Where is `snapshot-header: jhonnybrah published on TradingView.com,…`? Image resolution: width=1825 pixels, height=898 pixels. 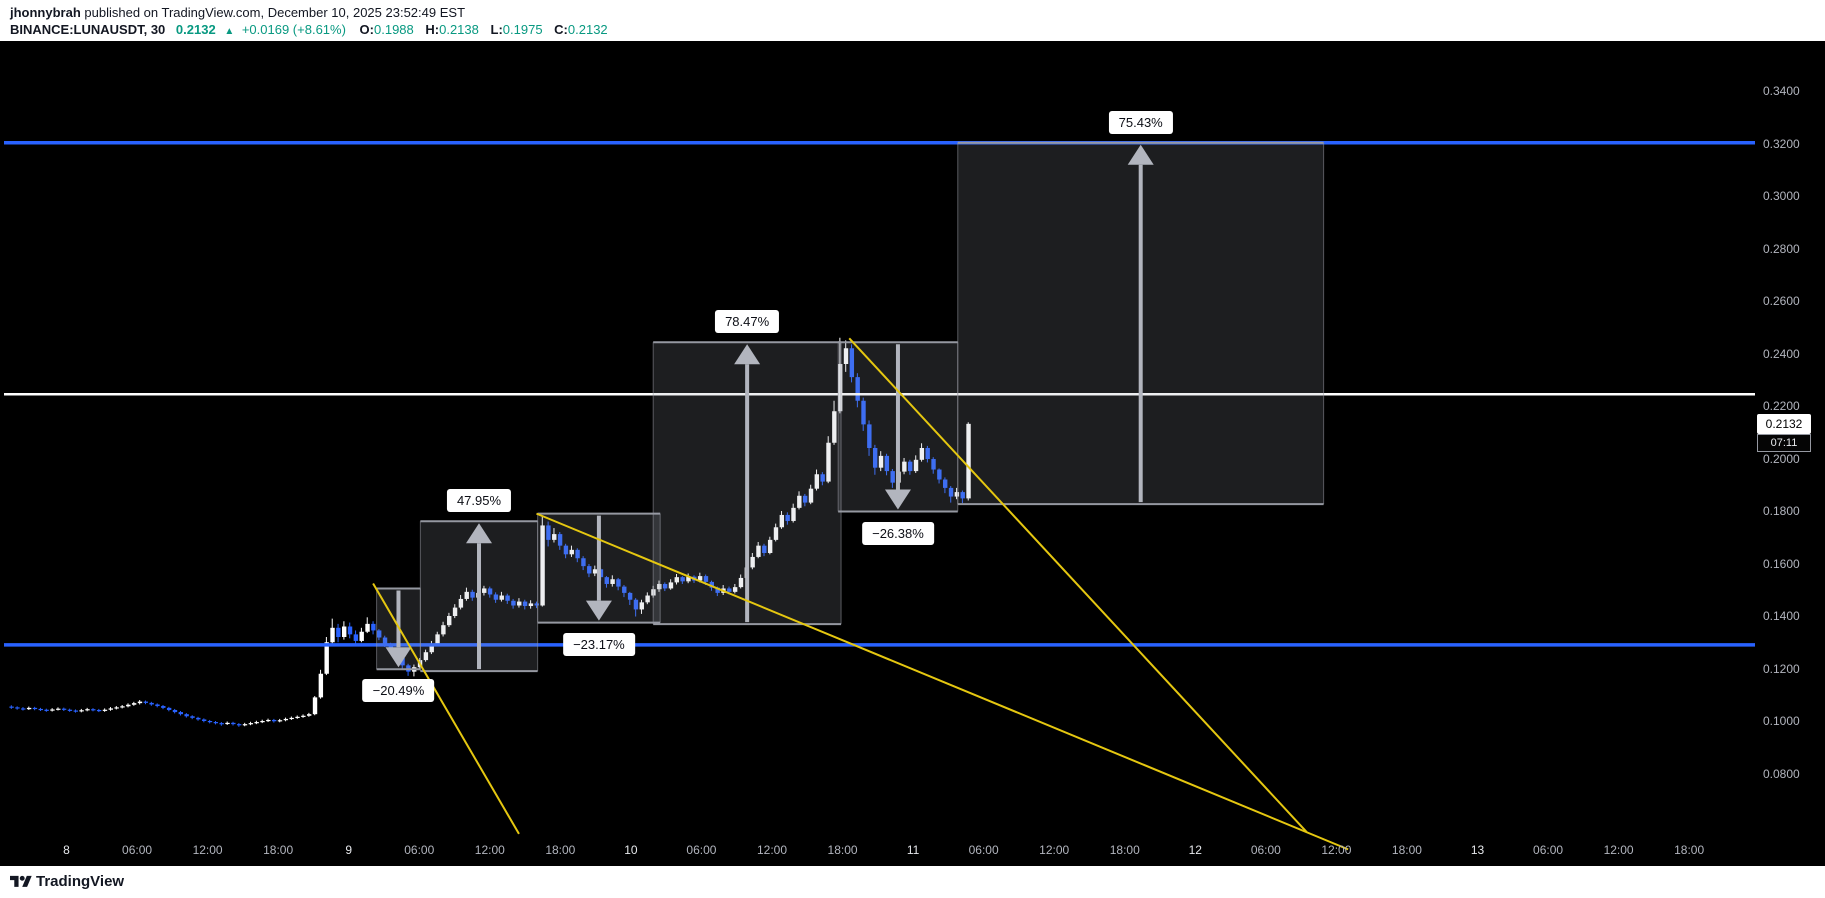
snapshot-header: jhonnybrah published on TradingView.com,… is located at coordinates (912, 20).